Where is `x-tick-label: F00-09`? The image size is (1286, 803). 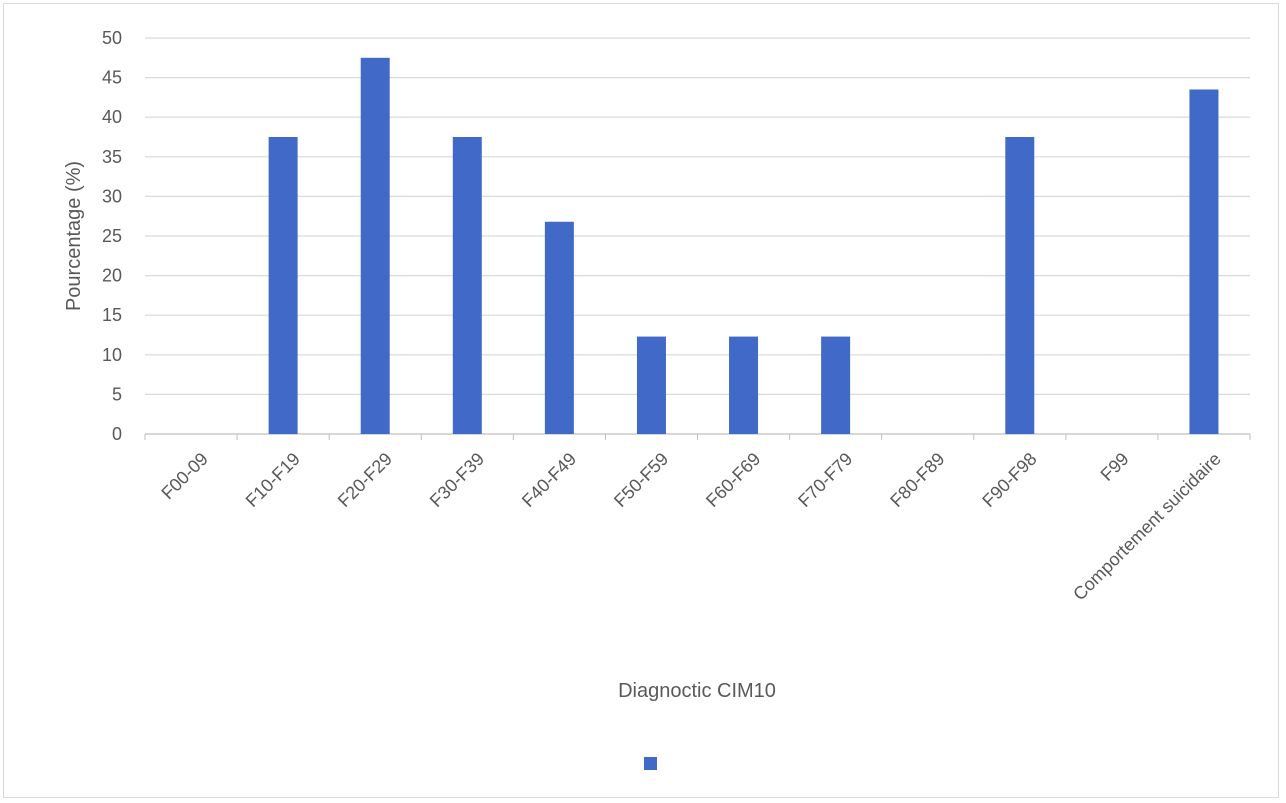 x-tick-label: F00-09 is located at coordinates (184, 476).